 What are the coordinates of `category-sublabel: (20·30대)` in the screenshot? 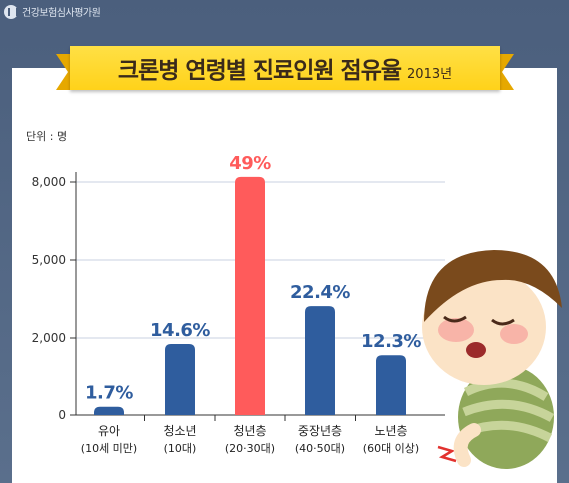 It's located at (250, 448).